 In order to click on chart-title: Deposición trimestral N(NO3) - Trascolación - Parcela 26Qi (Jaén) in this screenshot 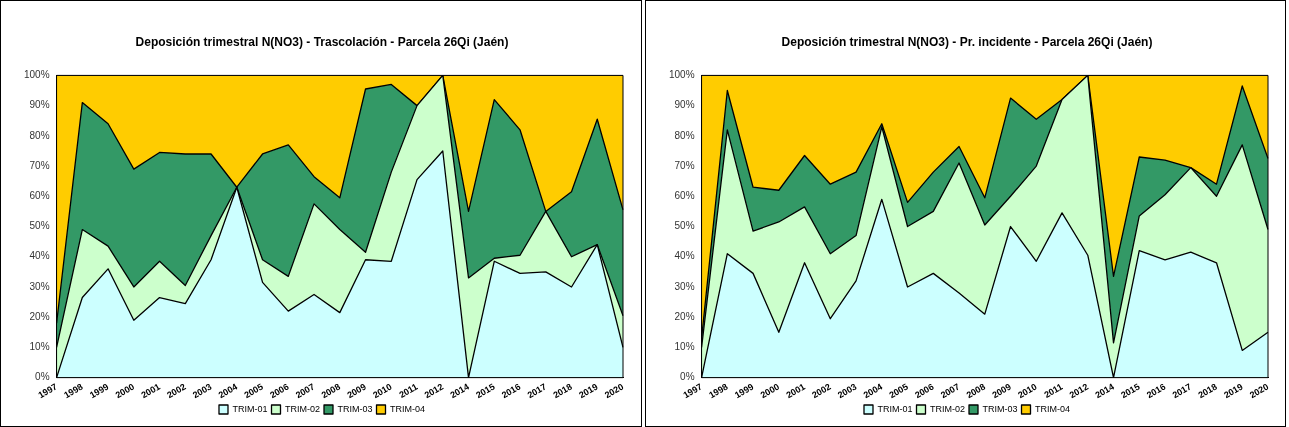, I will do `click(322, 41)`.